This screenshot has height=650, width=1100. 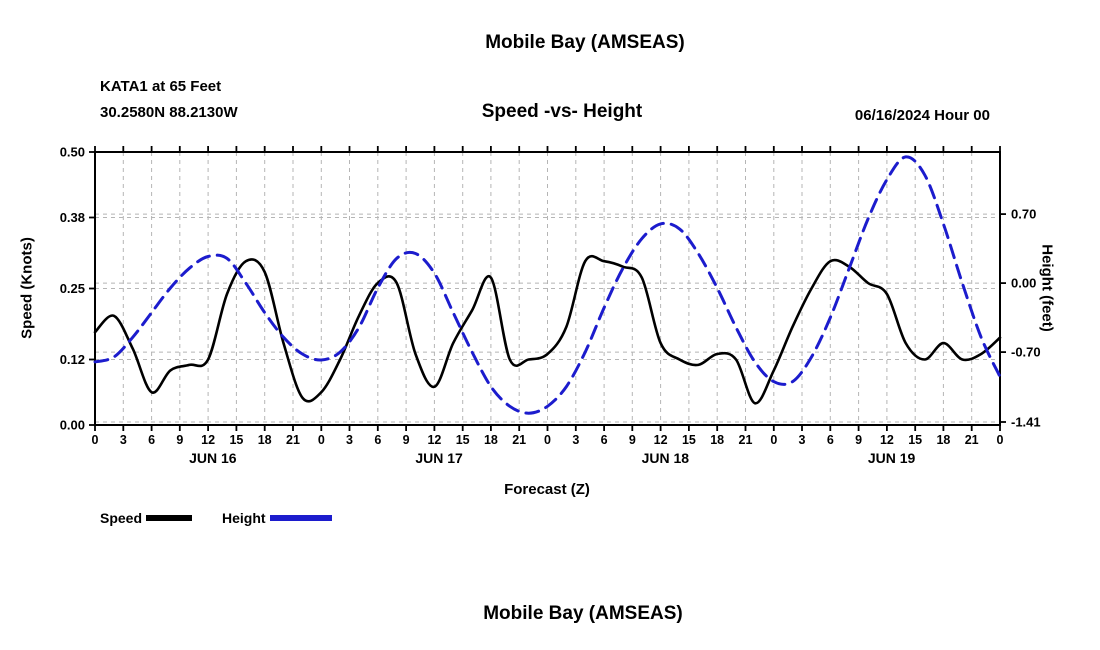 I want to click on right-axis-tick-label: -1.41, so click(x=1026, y=422).